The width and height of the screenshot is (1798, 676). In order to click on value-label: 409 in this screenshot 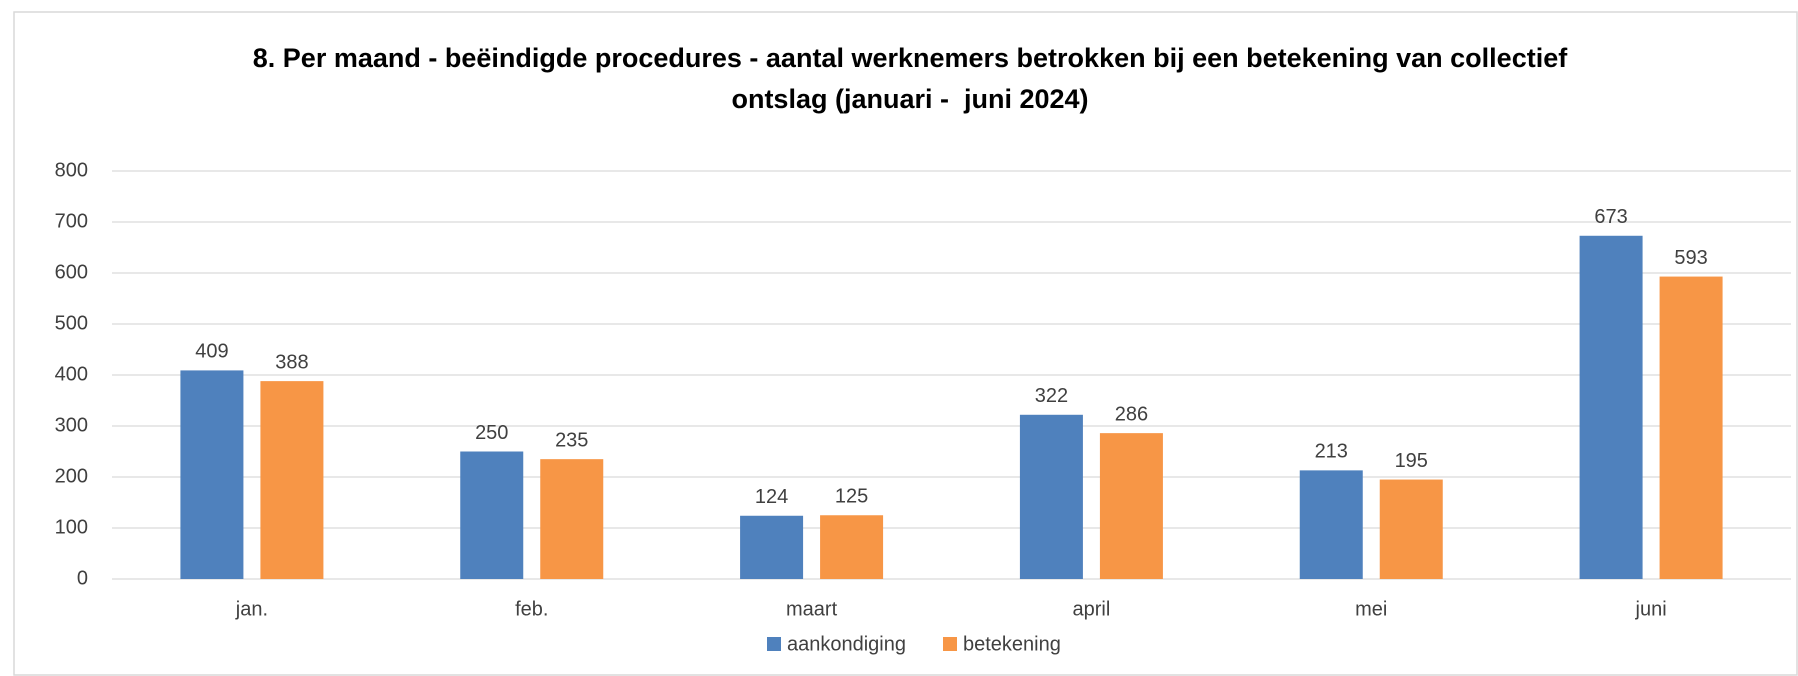, I will do `click(211, 352)`.